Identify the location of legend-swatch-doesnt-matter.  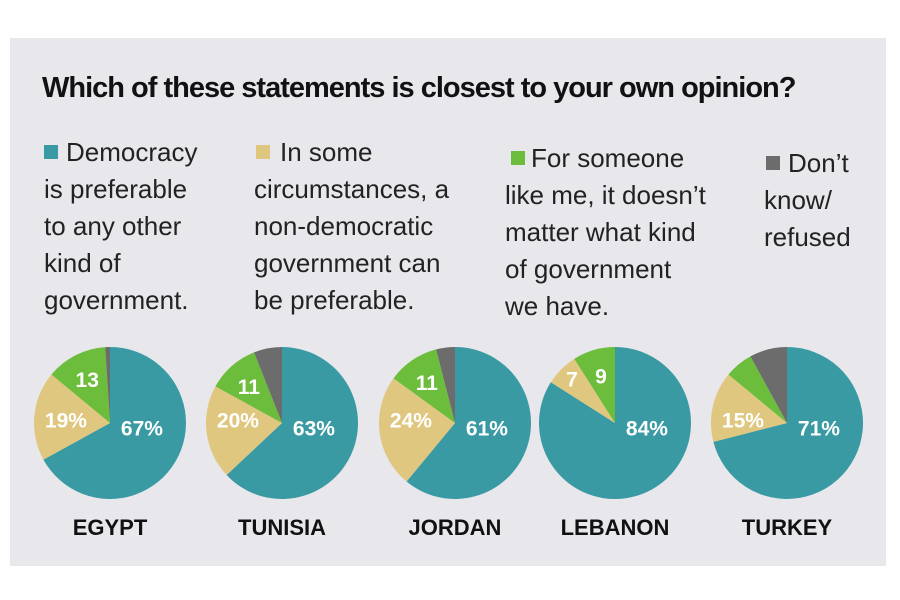
(518, 158).